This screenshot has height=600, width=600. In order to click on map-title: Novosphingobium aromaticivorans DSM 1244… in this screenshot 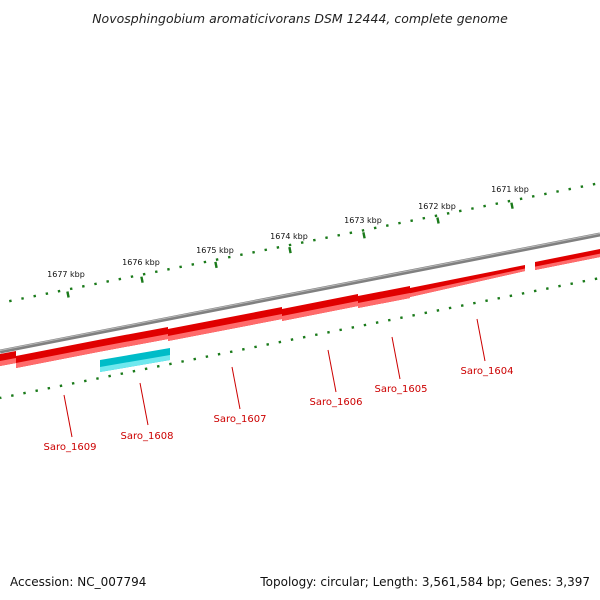, I will do `click(300, 18)`.